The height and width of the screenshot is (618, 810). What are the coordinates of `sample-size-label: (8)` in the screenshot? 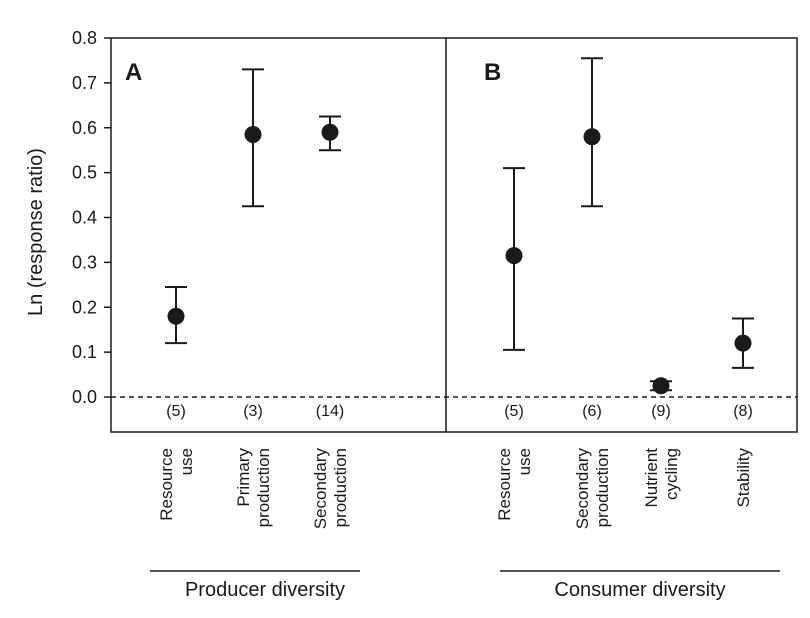 It's located at (743, 411).